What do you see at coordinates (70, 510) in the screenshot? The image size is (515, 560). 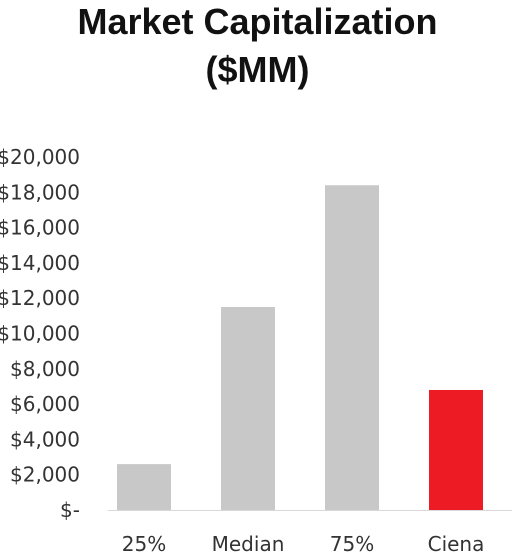 I see `y-tick-label: $-` at bounding box center [70, 510].